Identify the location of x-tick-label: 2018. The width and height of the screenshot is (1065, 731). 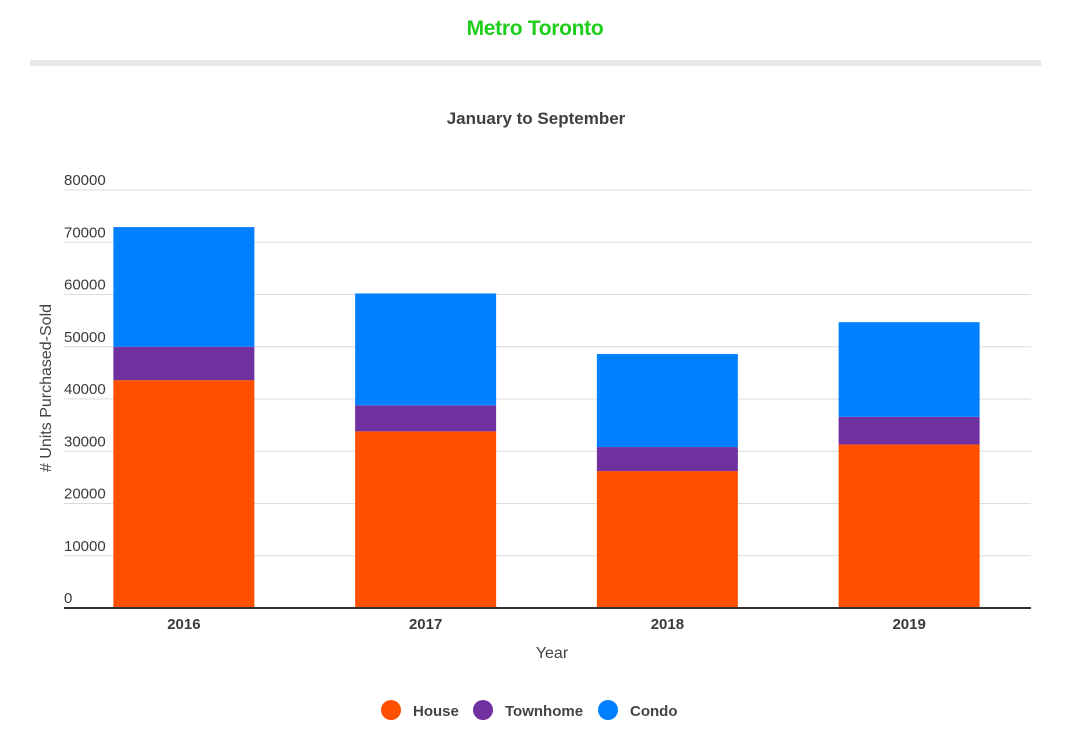
(667, 624).